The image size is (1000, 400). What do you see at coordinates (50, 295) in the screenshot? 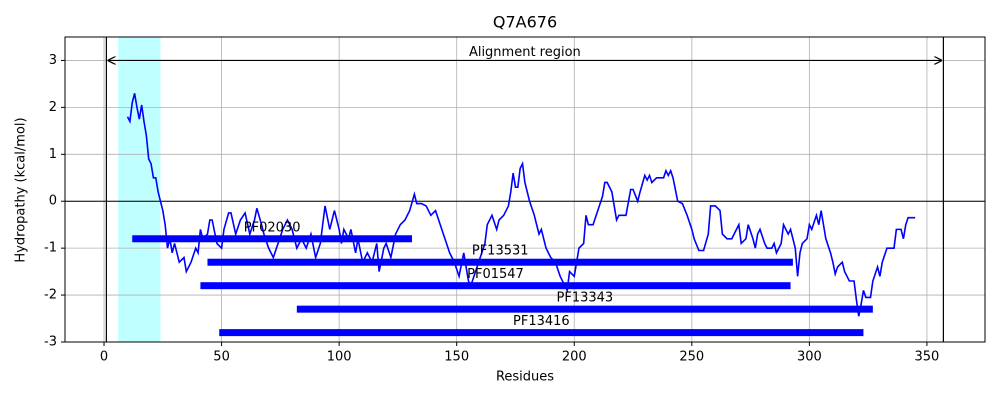
I see `y-tick-label: -2` at bounding box center [50, 295].